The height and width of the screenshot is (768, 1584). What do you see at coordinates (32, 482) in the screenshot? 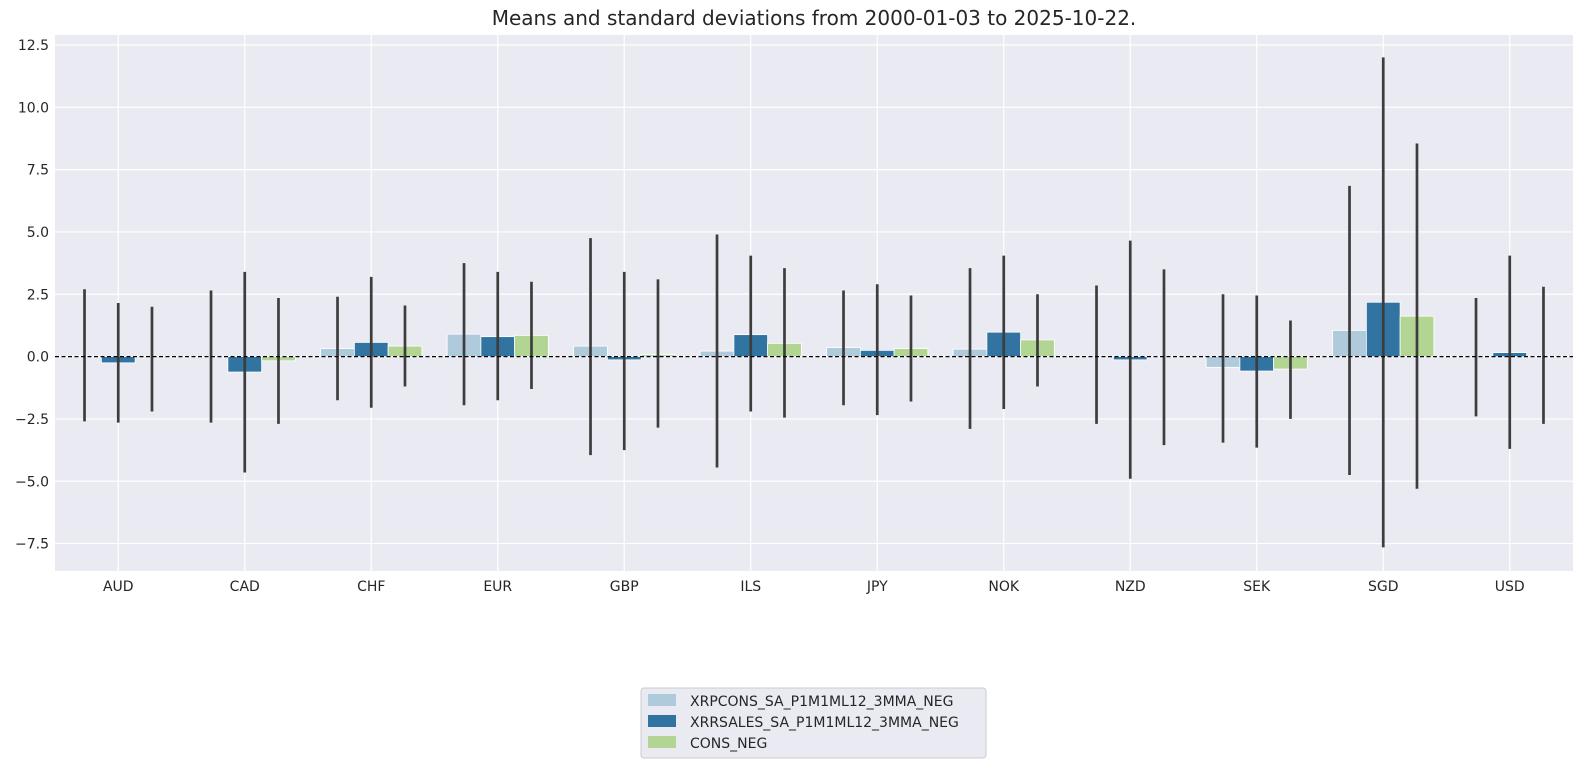
I see `y-tick-label: −5.0` at bounding box center [32, 482].